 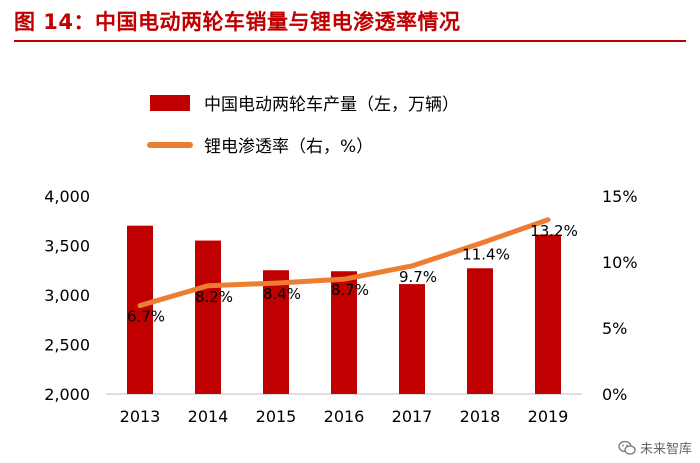 What do you see at coordinates (140, 416) in the screenshot?
I see `x-tick: 2013` at bounding box center [140, 416].